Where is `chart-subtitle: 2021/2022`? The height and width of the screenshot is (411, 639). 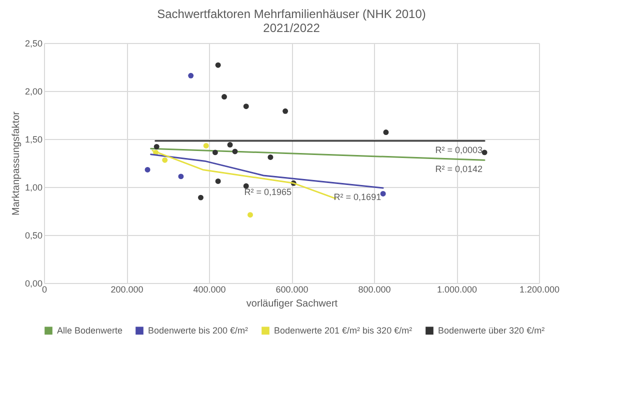 chart-subtitle: 2021/2022 is located at coordinates (291, 28).